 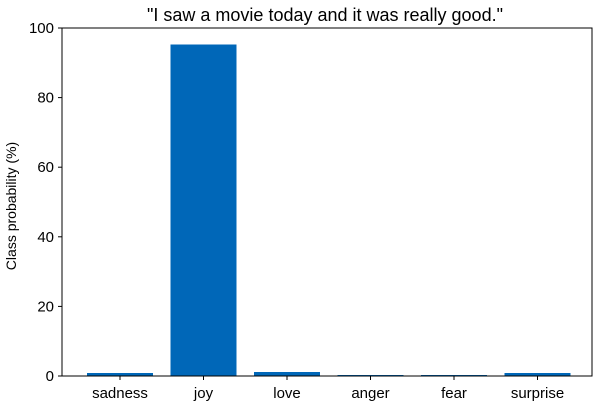 What do you see at coordinates (41, 28) in the screenshot?
I see `y-tick-label-100: 100` at bounding box center [41, 28].